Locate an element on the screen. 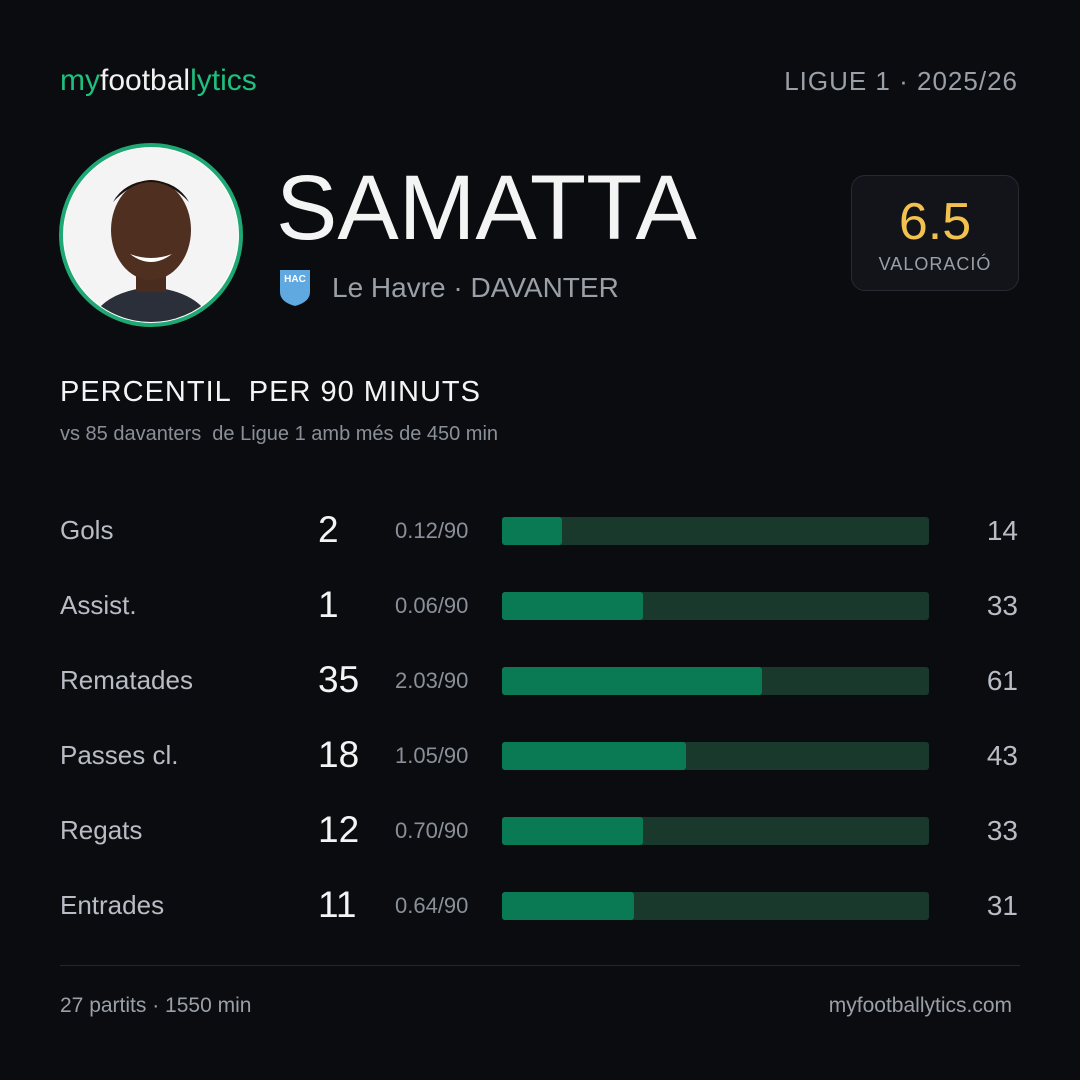 Image resolution: width=1080 pixels, height=1080 pixels. brand: myfootballytics is located at coordinates (158, 81).